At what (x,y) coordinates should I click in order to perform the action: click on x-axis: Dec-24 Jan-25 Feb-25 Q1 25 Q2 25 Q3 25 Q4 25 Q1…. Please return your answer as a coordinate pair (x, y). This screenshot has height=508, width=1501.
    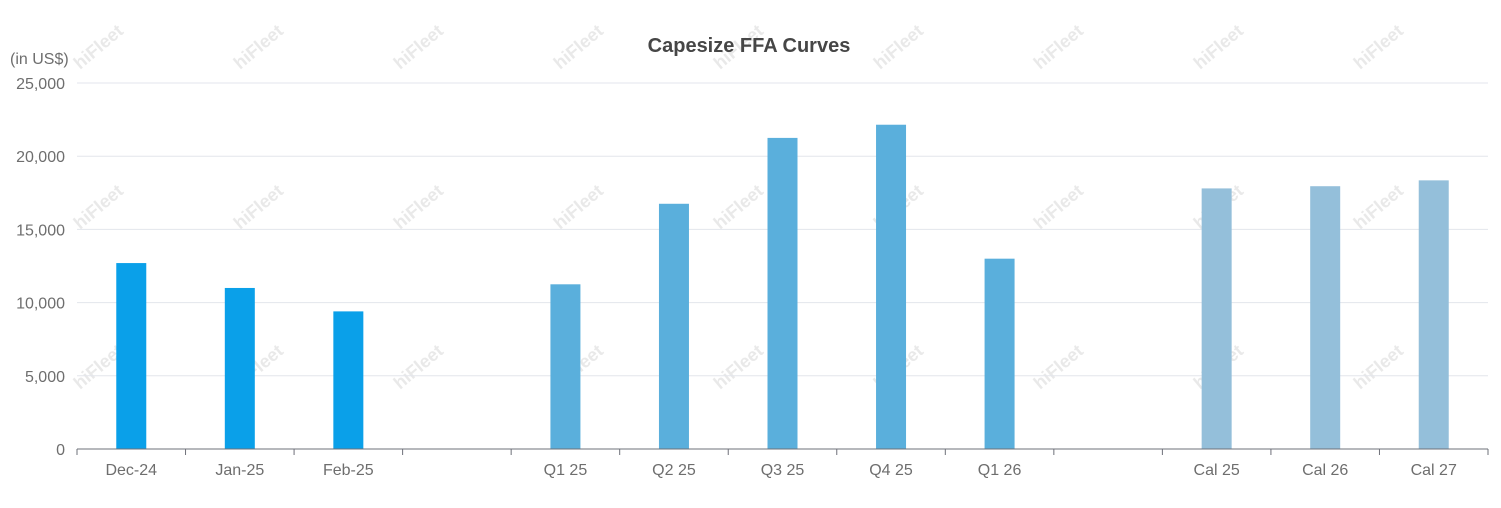
    Looking at the image, I should click on (782, 463).